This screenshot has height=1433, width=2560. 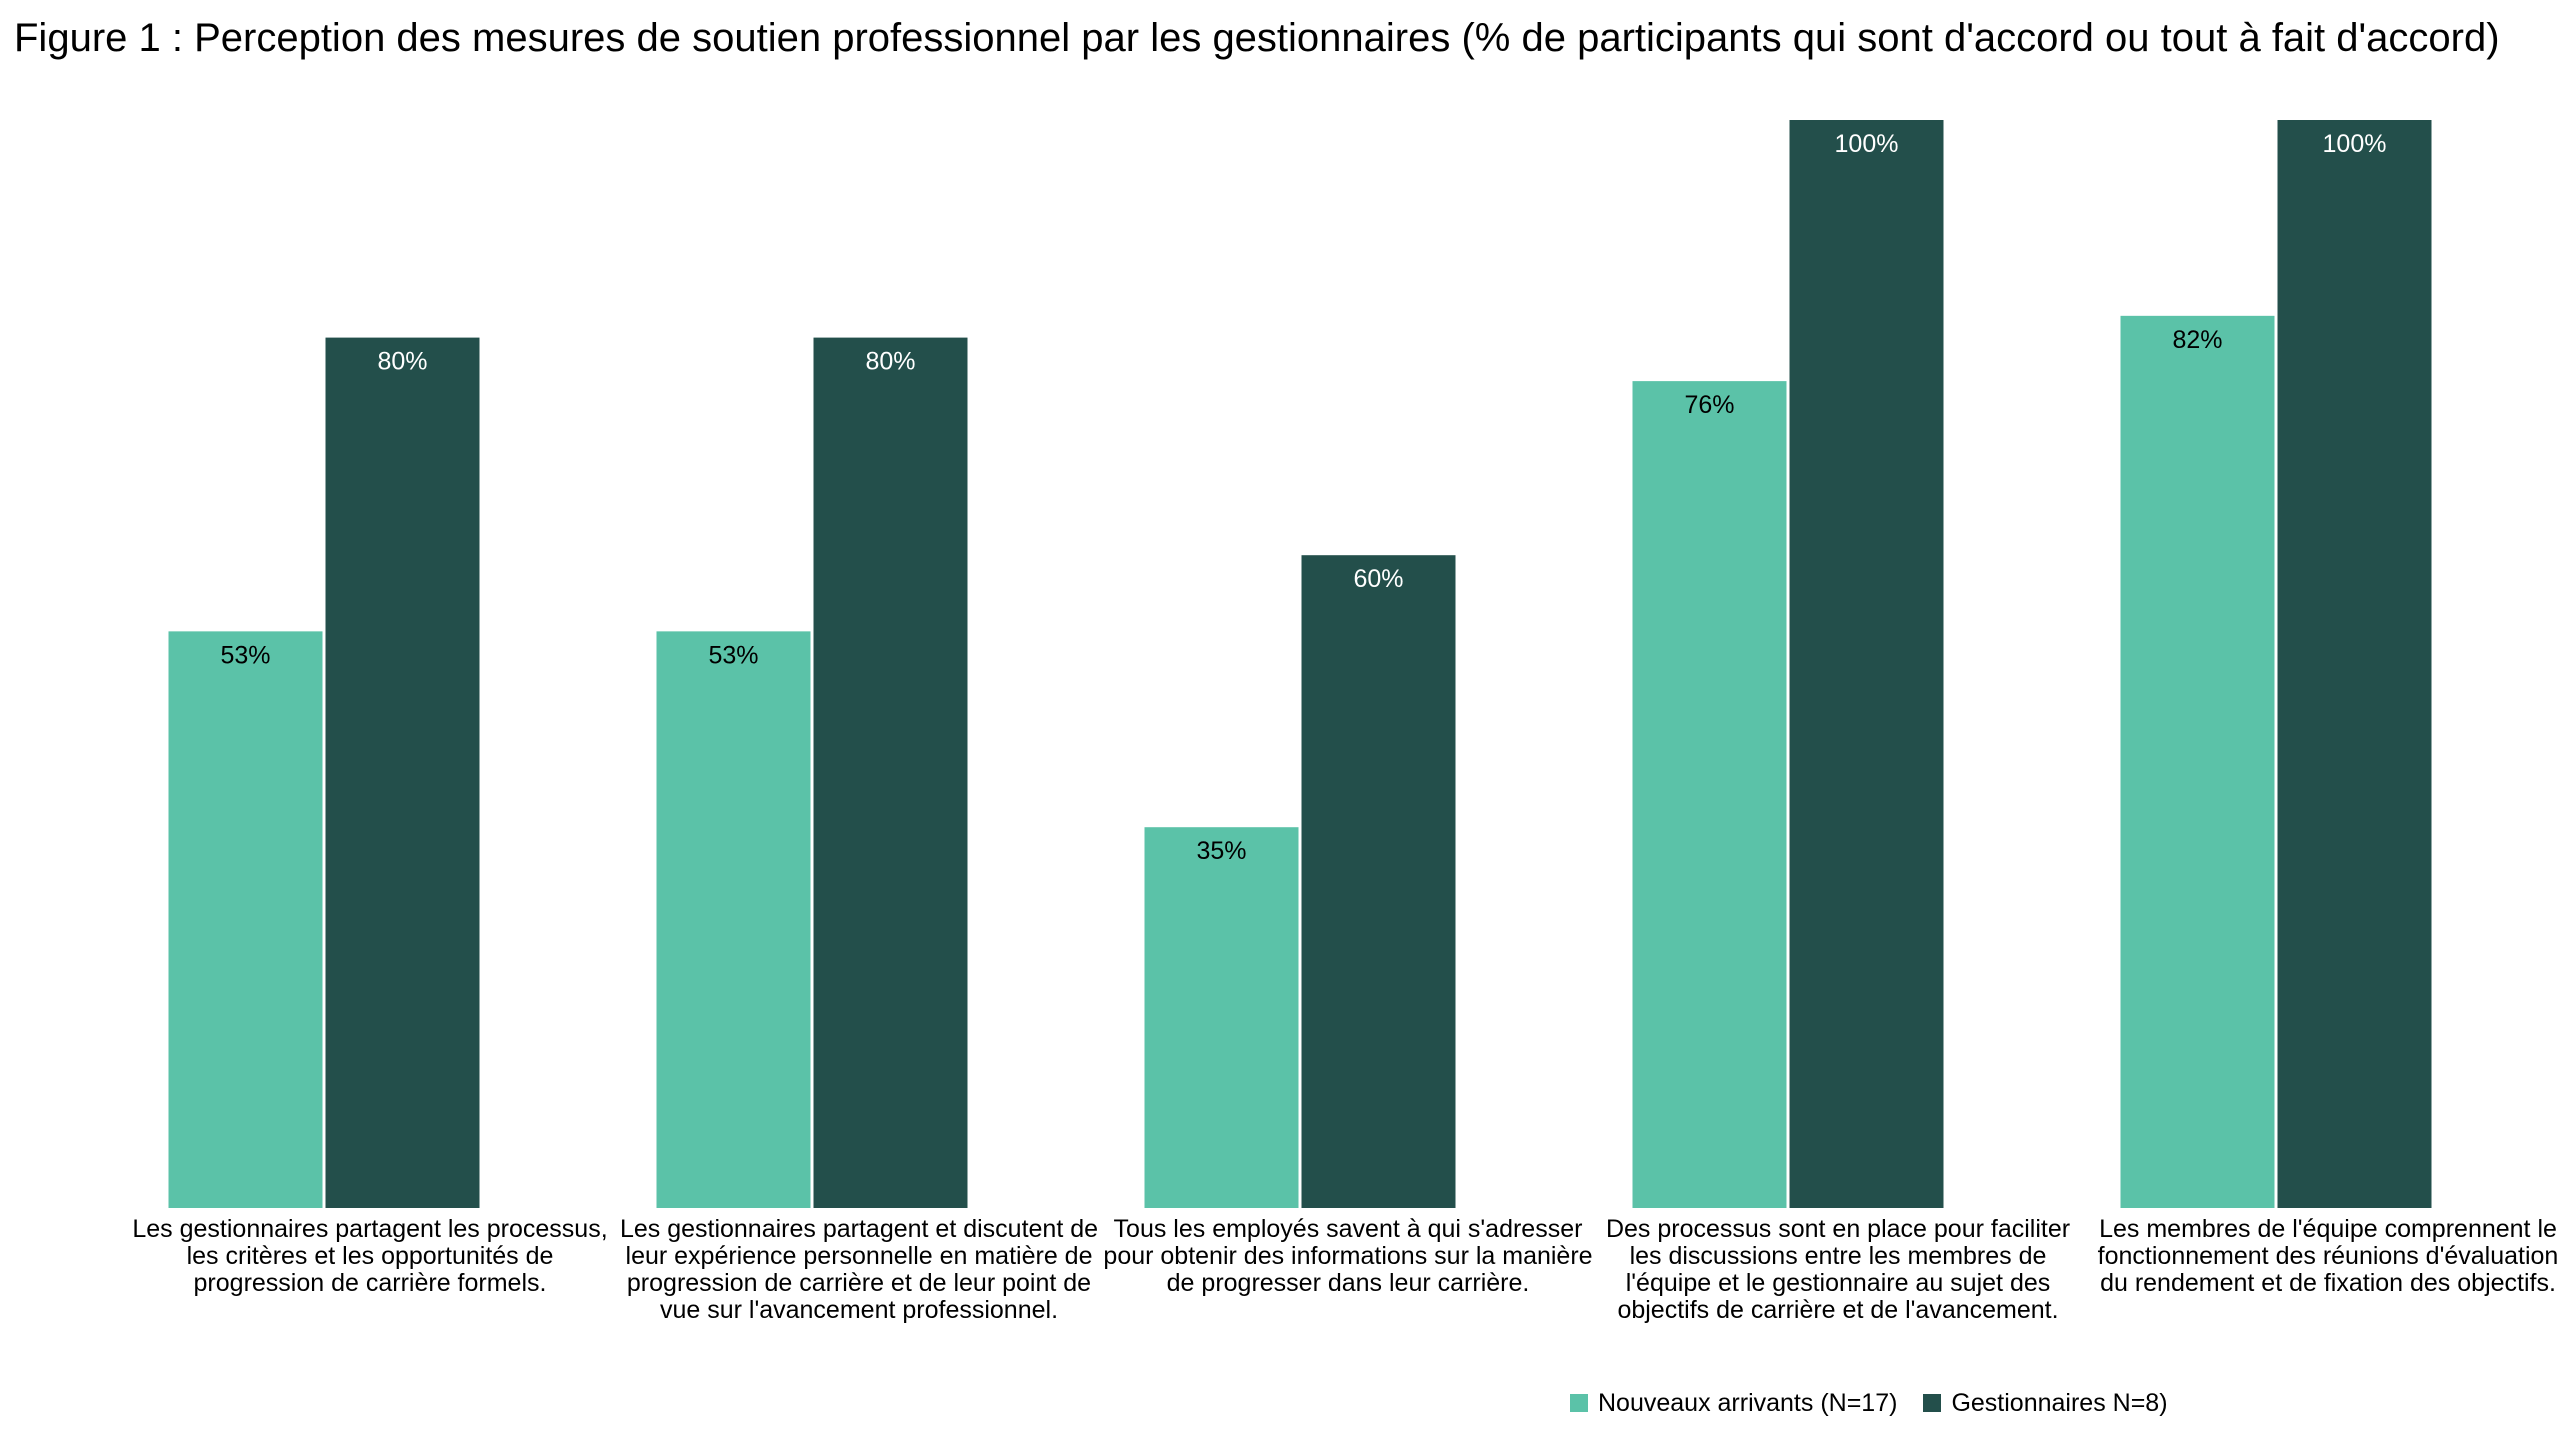 What do you see at coordinates (1378, 579) in the screenshot?
I see `value-label-managers-3: 60%` at bounding box center [1378, 579].